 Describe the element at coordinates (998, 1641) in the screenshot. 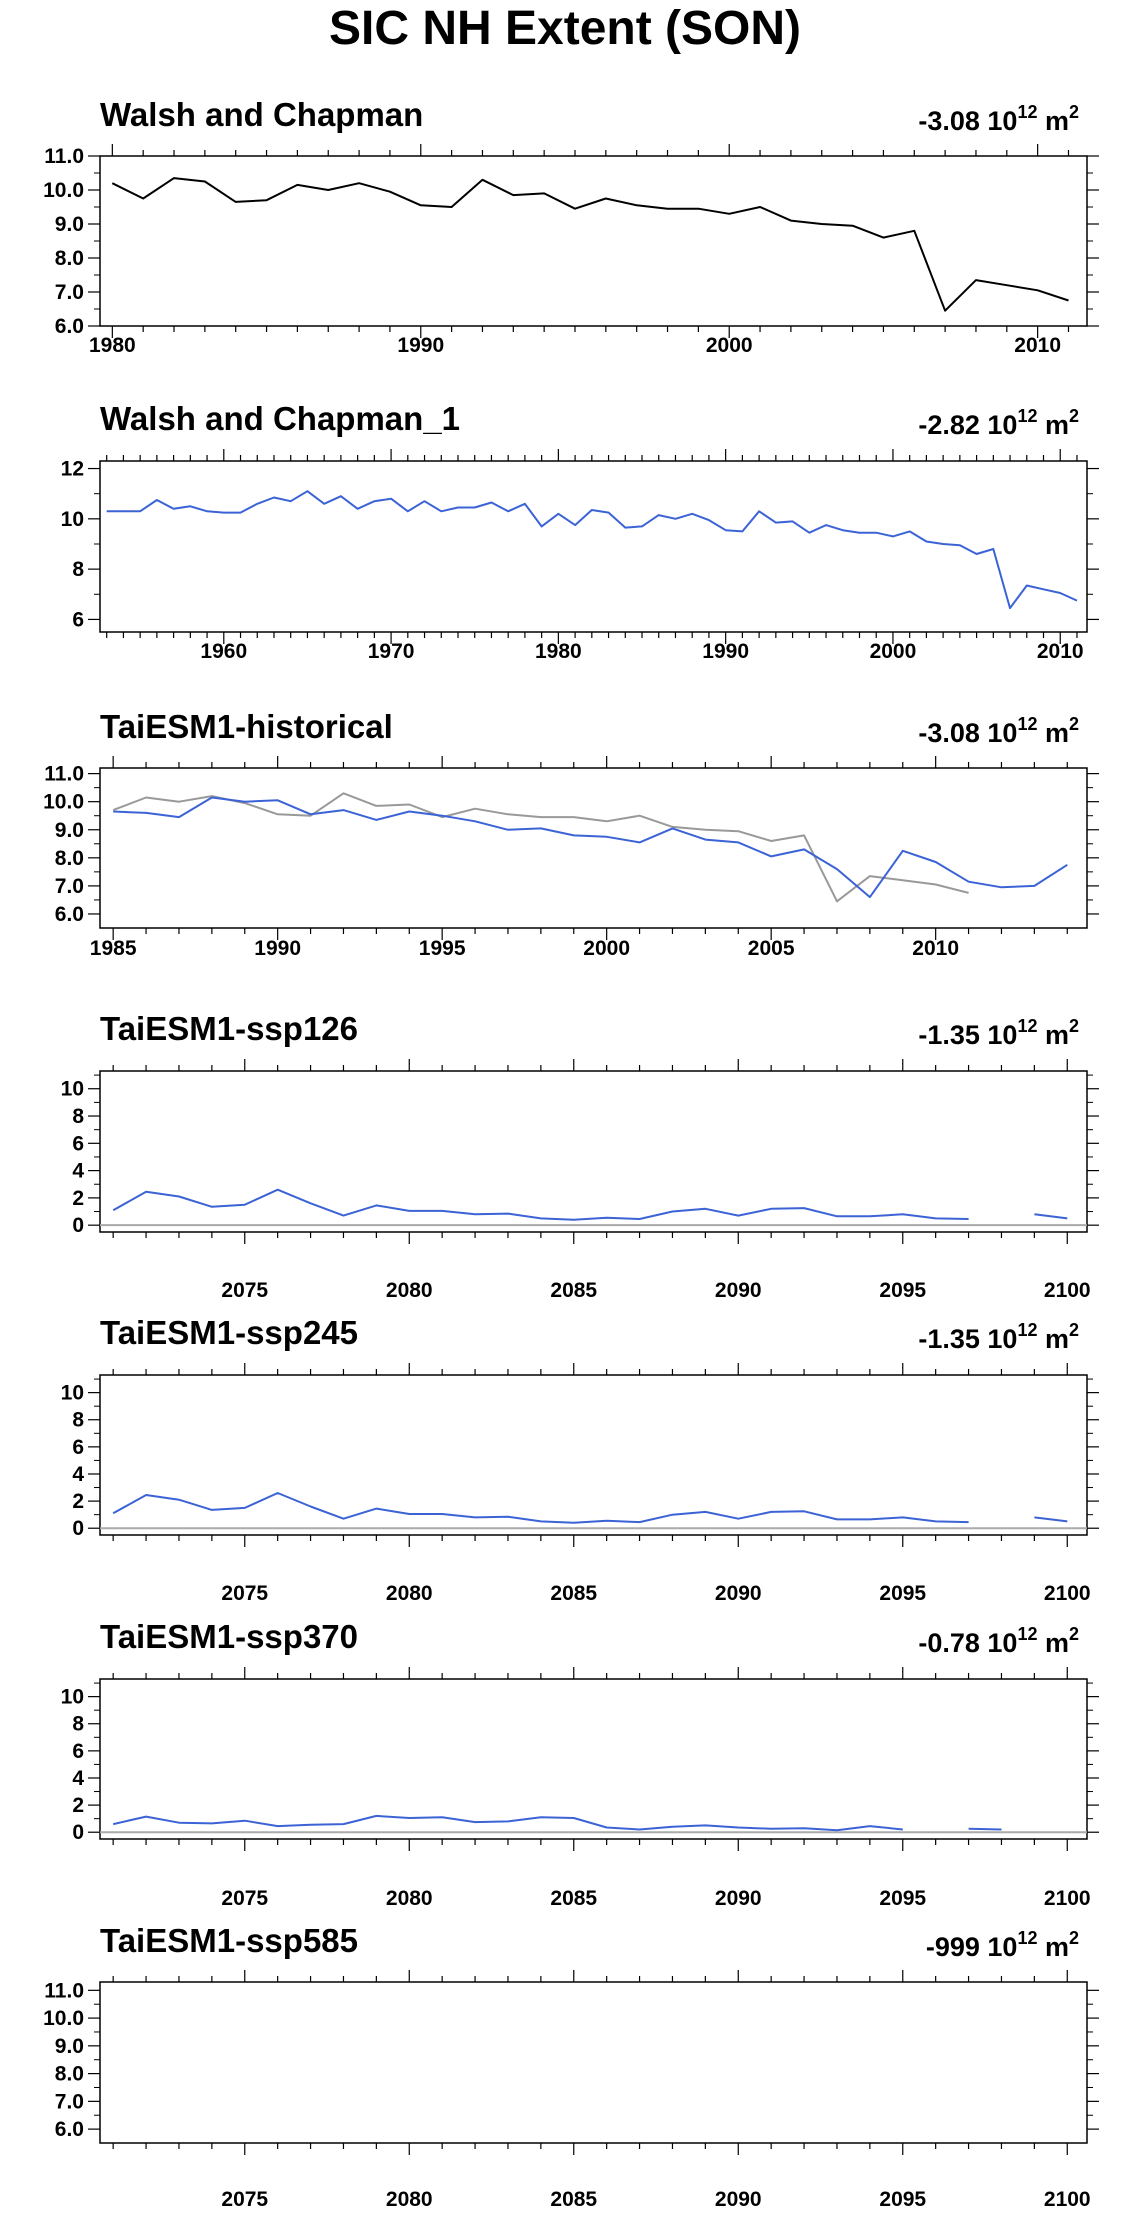

I see `trend-label: -0.78 1012 m2` at that location.